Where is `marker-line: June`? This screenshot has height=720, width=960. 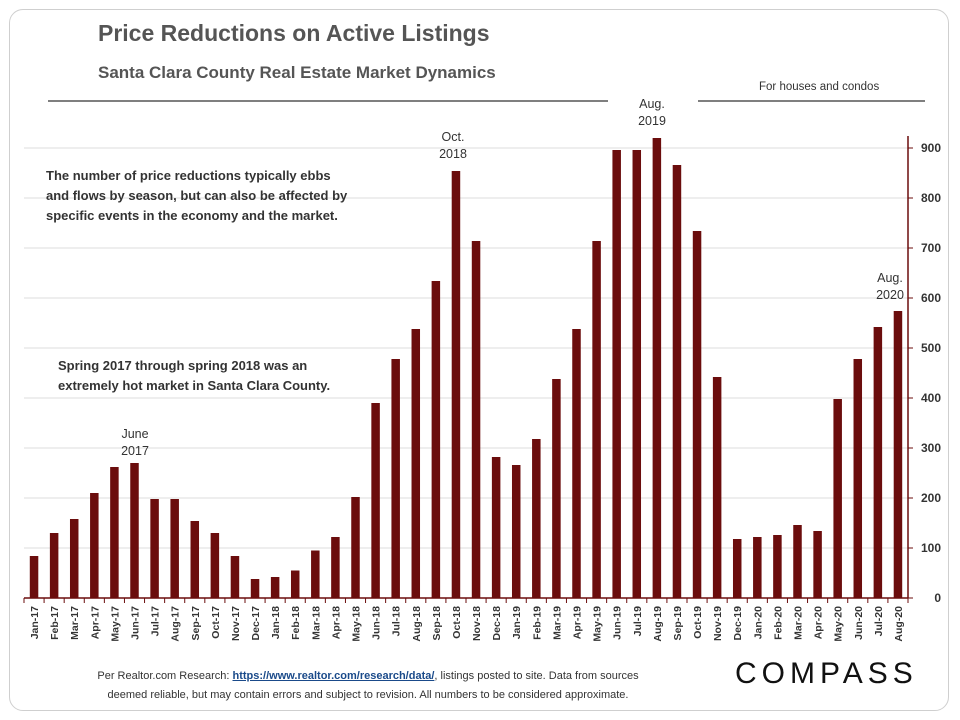
marker-line: June is located at coordinates (135, 434).